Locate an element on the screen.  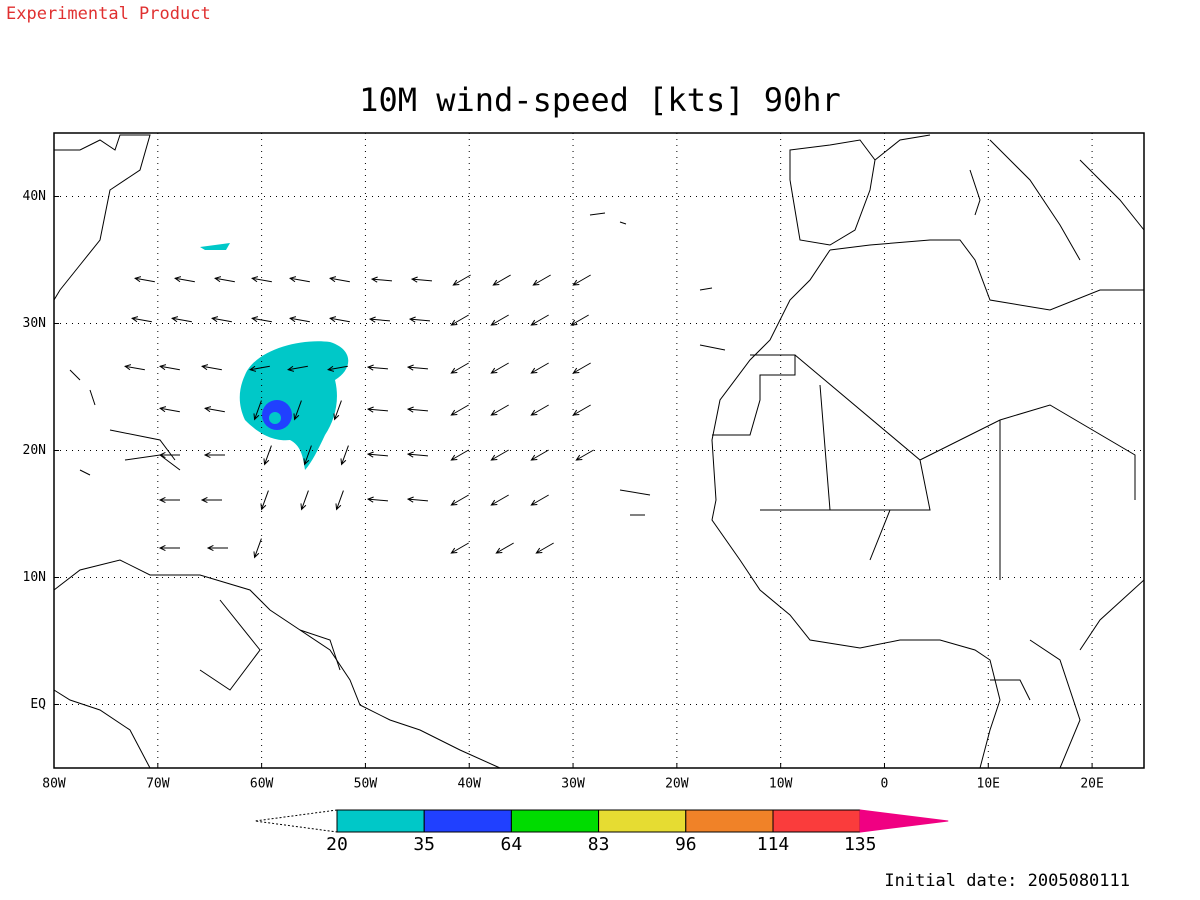
colorbar-label: 64 is located at coordinates (512, 844).